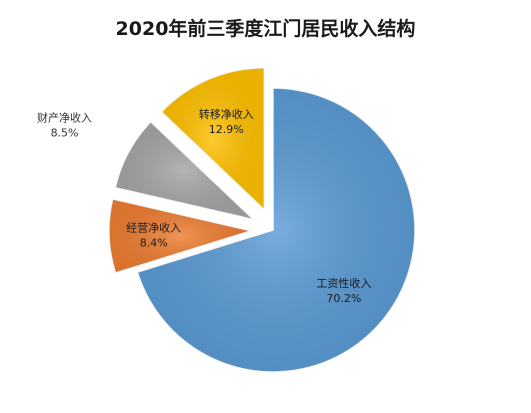 The height and width of the screenshot is (413, 531). What do you see at coordinates (153, 228) in the screenshot?
I see `slice-label: 经营净收入` at bounding box center [153, 228].